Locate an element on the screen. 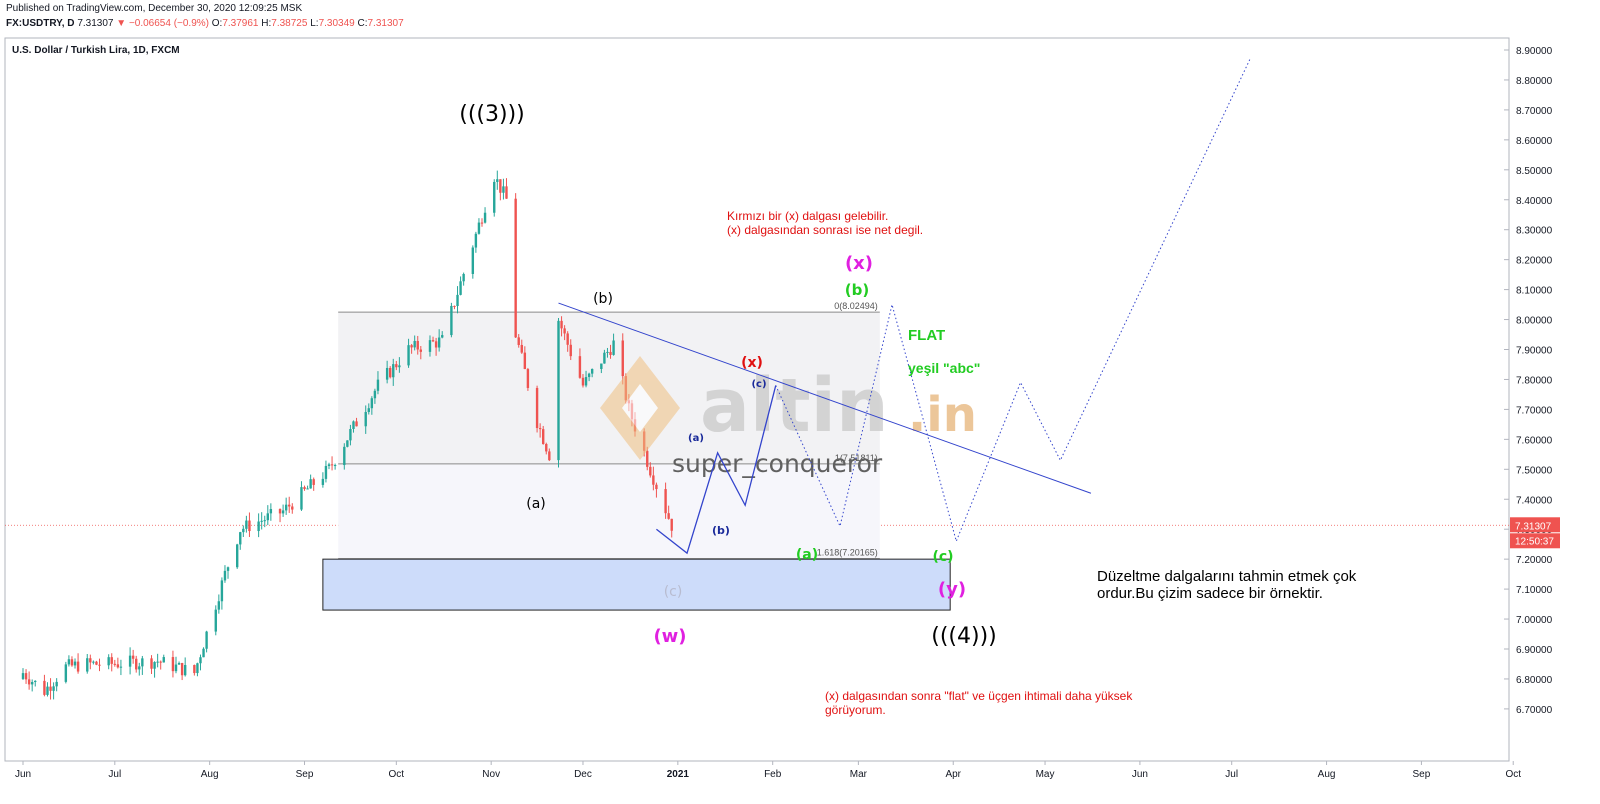 Image resolution: width=1600 pixels, height=804 pixels. flat-label: FLAT is located at coordinates (926, 335).